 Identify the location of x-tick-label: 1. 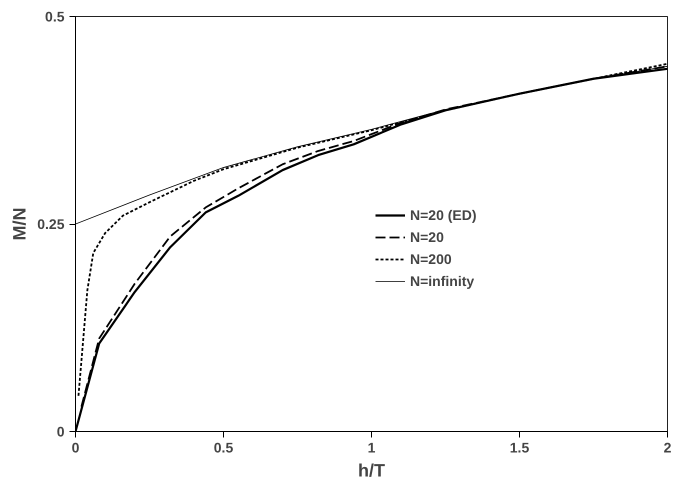
(372, 448).